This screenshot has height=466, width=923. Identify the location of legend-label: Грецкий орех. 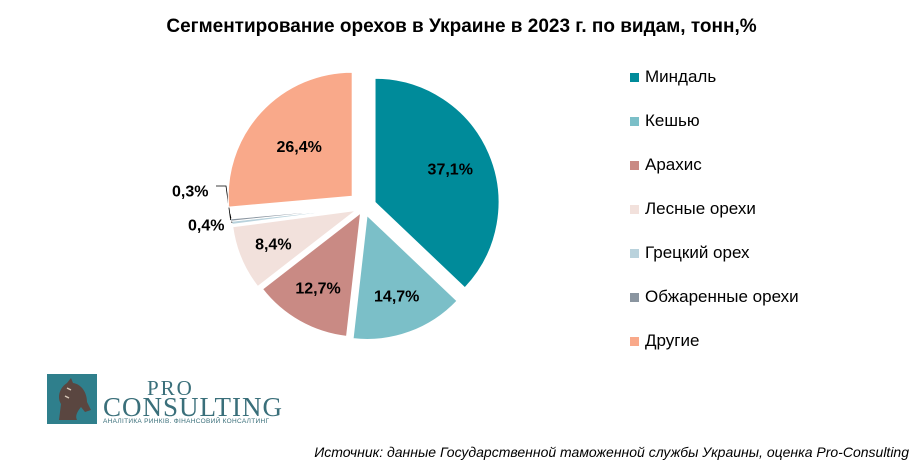
(697, 252).